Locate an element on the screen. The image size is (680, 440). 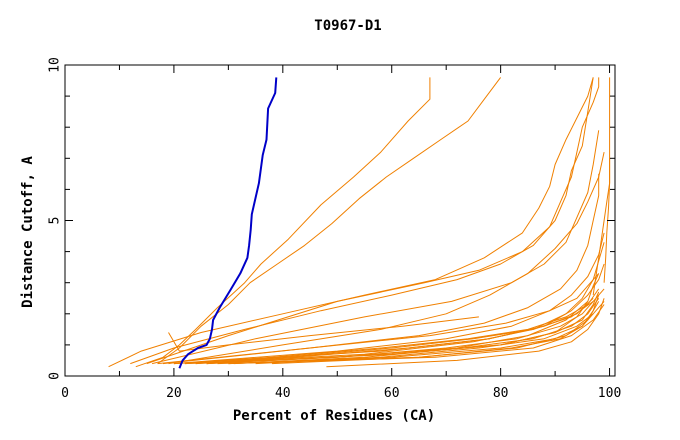
y-tick-label: 0 is located at coordinates (55, 376).